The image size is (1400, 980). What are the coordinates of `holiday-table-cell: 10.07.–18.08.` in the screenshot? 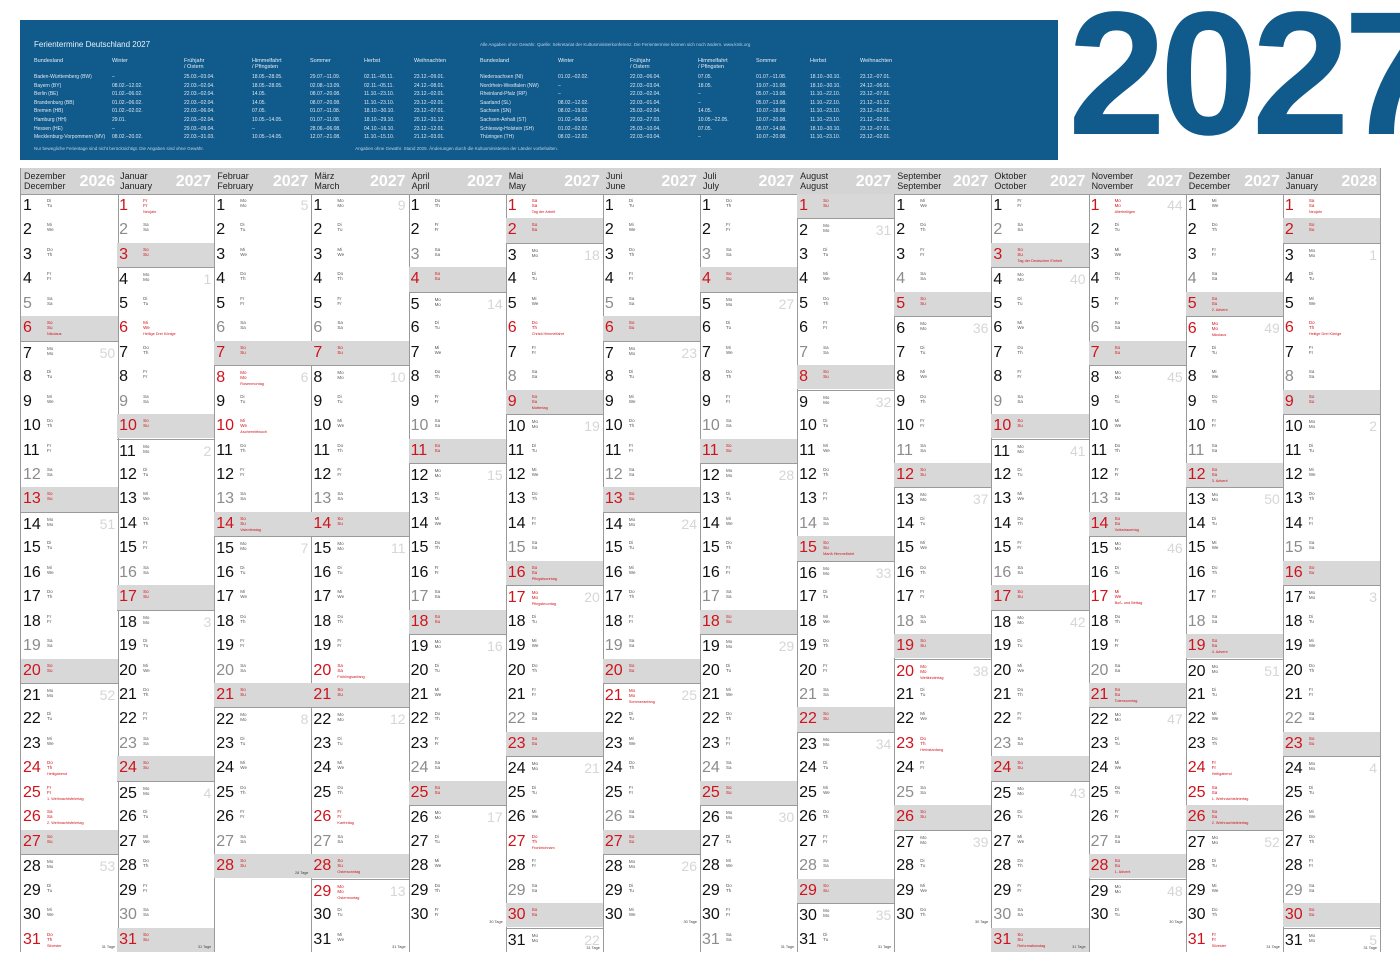 It's located at (771, 111).